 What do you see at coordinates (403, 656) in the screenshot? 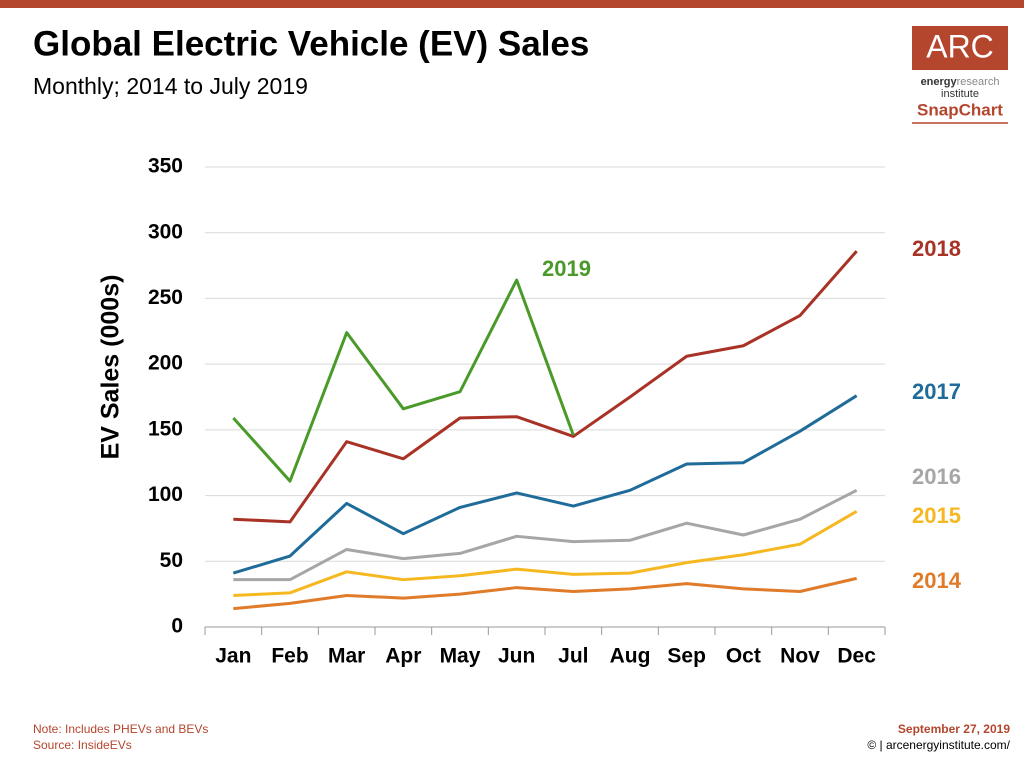
I see `x-tick-label: Apr` at bounding box center [403, 656].